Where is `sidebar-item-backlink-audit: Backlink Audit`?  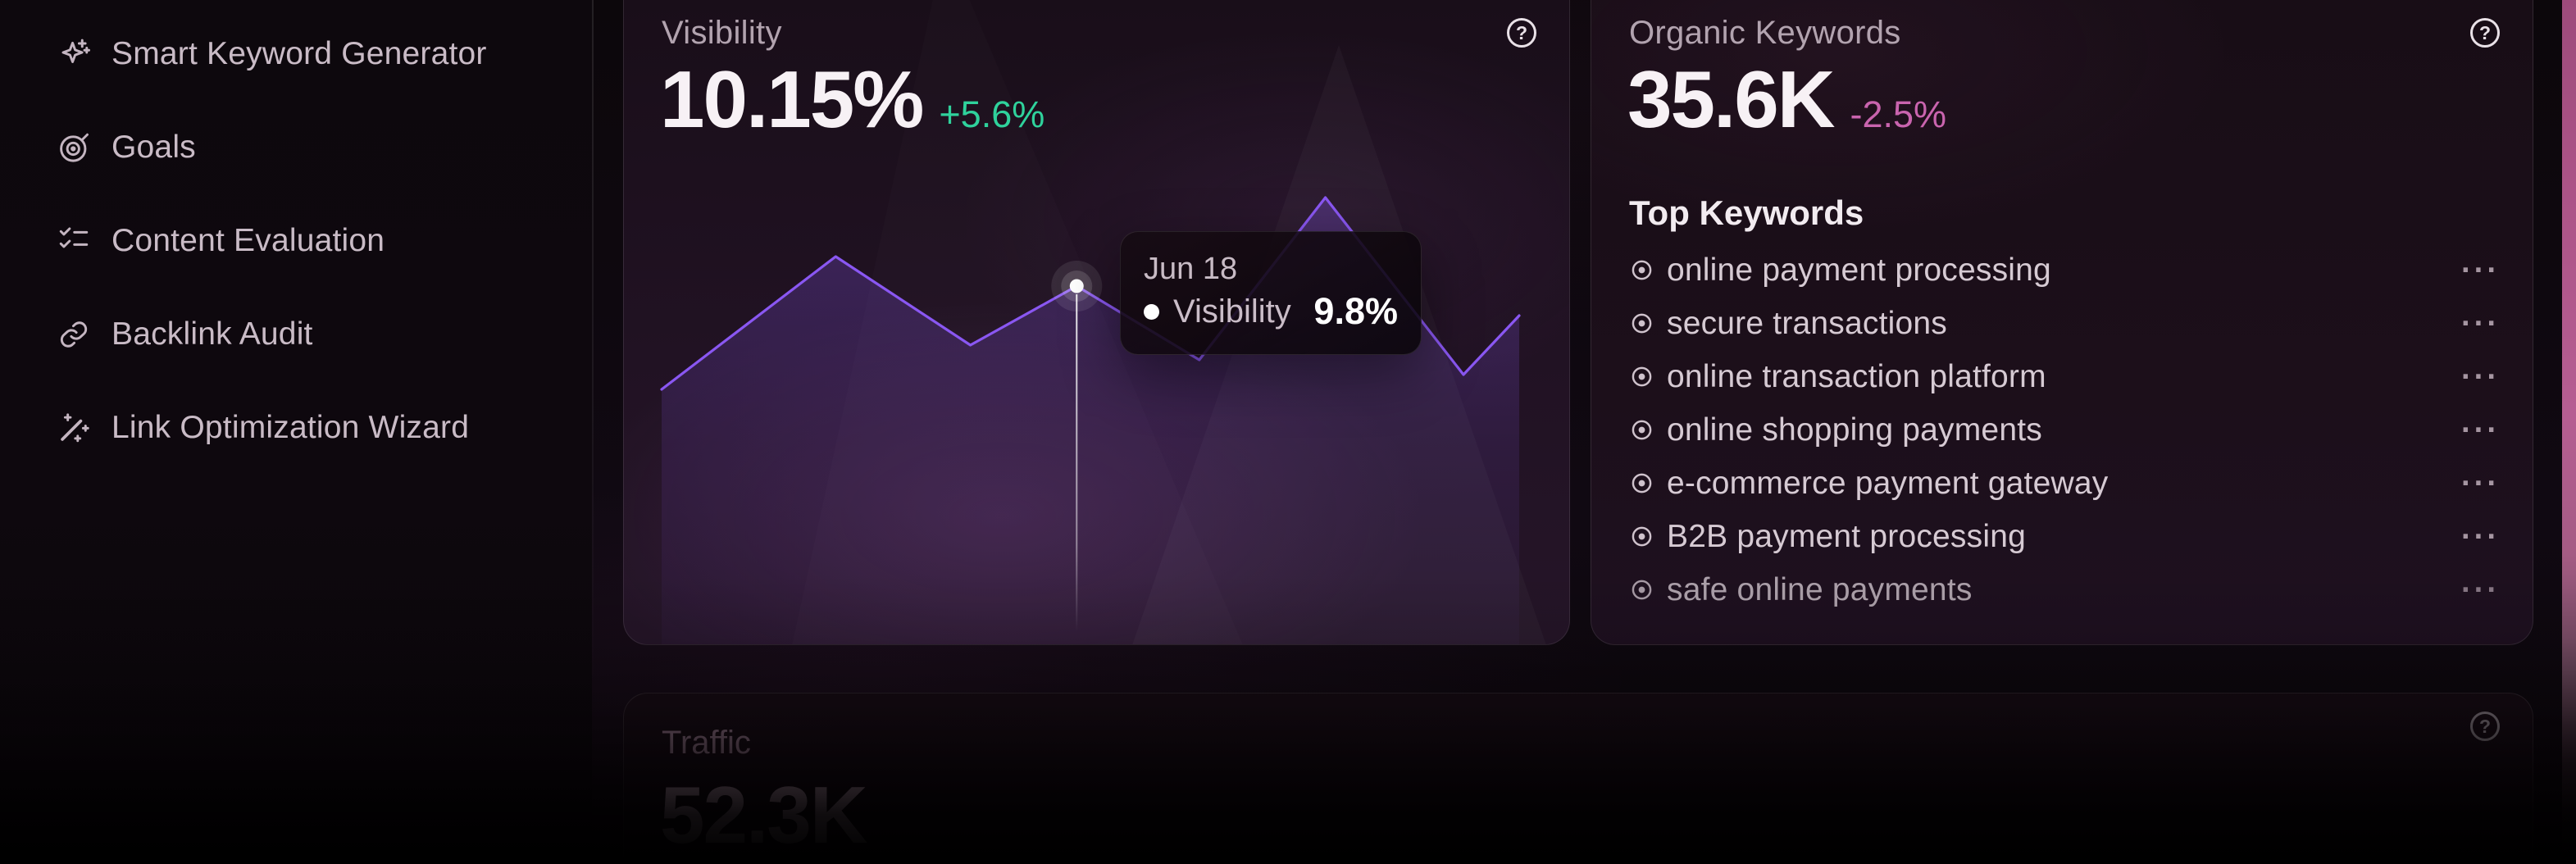
sidebar-item-backlink-audit: Backlink Audit is located at coordinates (185, 334).